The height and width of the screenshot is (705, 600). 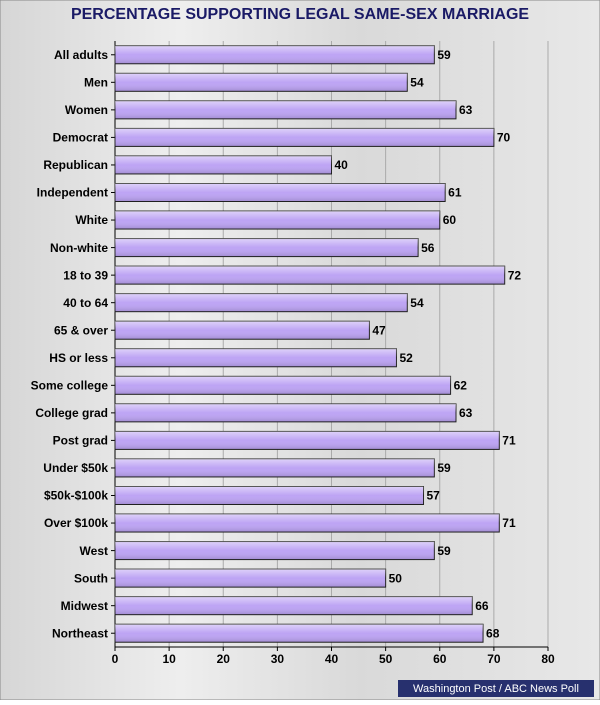 What do you see at coordinates (81, 55) in the screenshot?
I see `y-tick-label: All adults` at bounding box center [81, 55].